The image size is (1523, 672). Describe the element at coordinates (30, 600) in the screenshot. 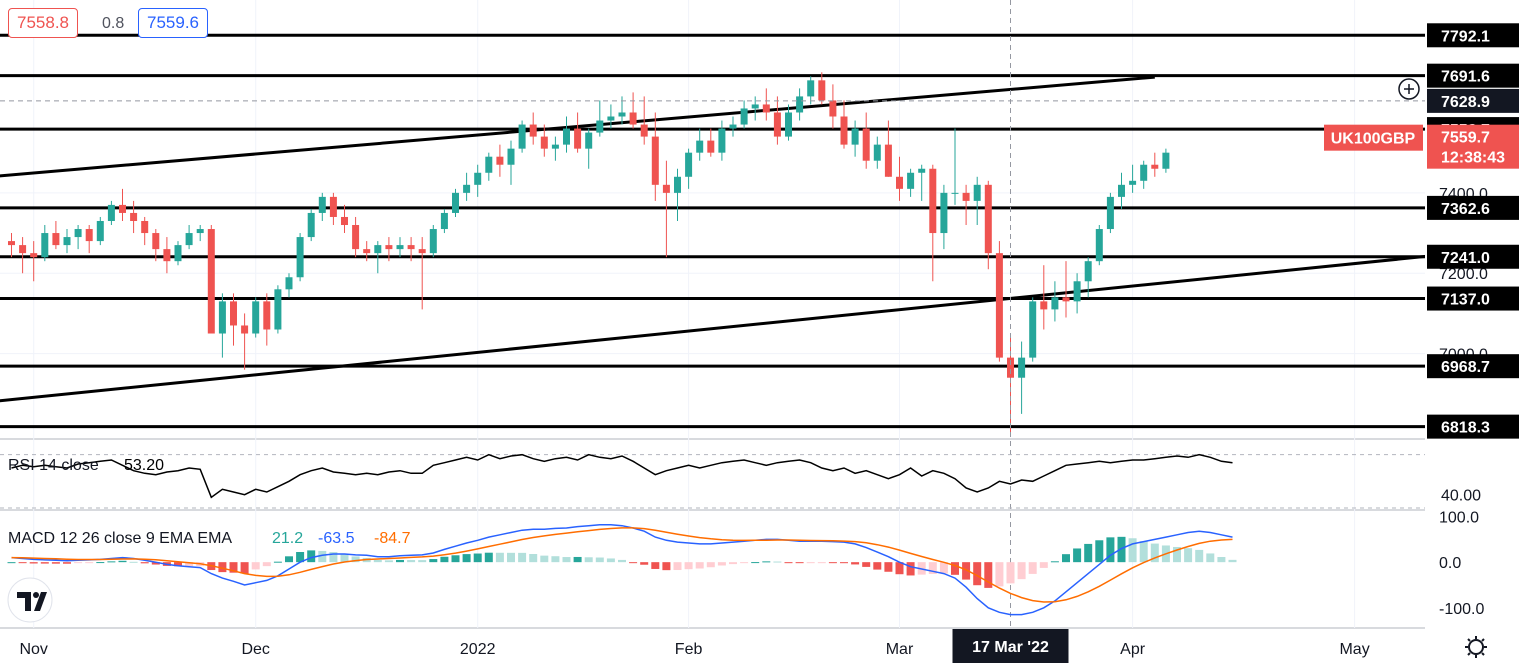

I see `tradingview-logo` at that location.